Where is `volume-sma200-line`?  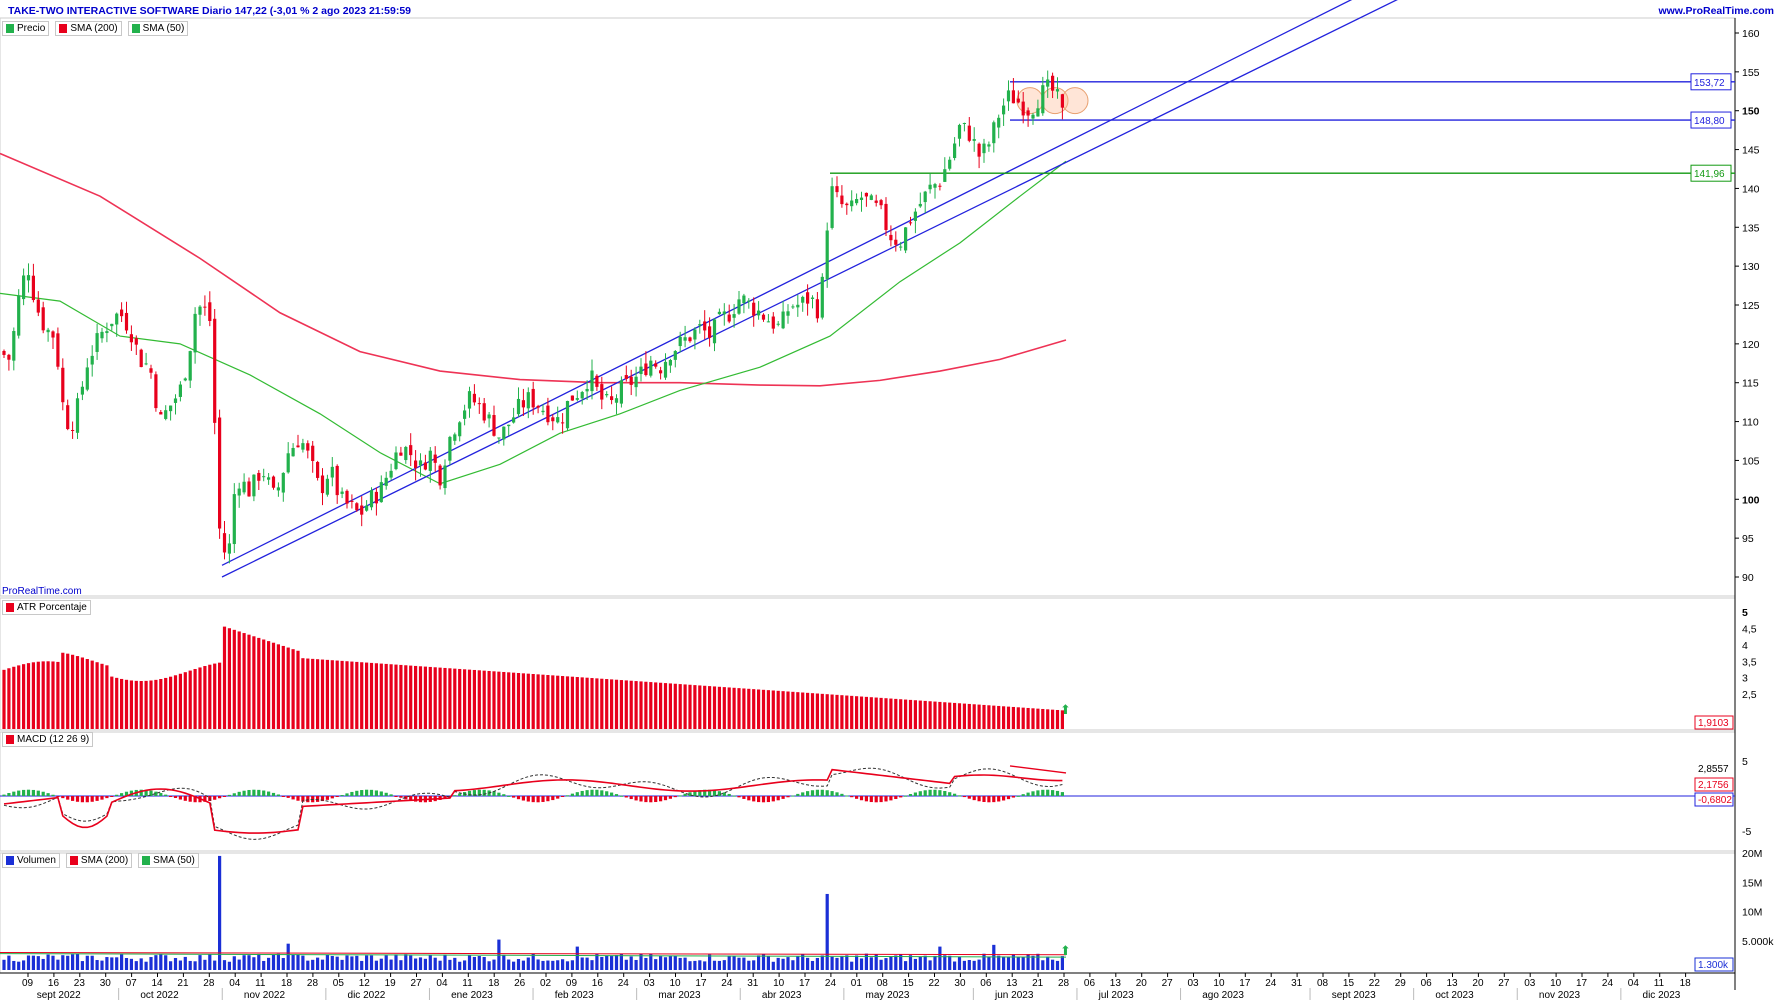 volume-sma200-line is located at coordinates (533, 953).